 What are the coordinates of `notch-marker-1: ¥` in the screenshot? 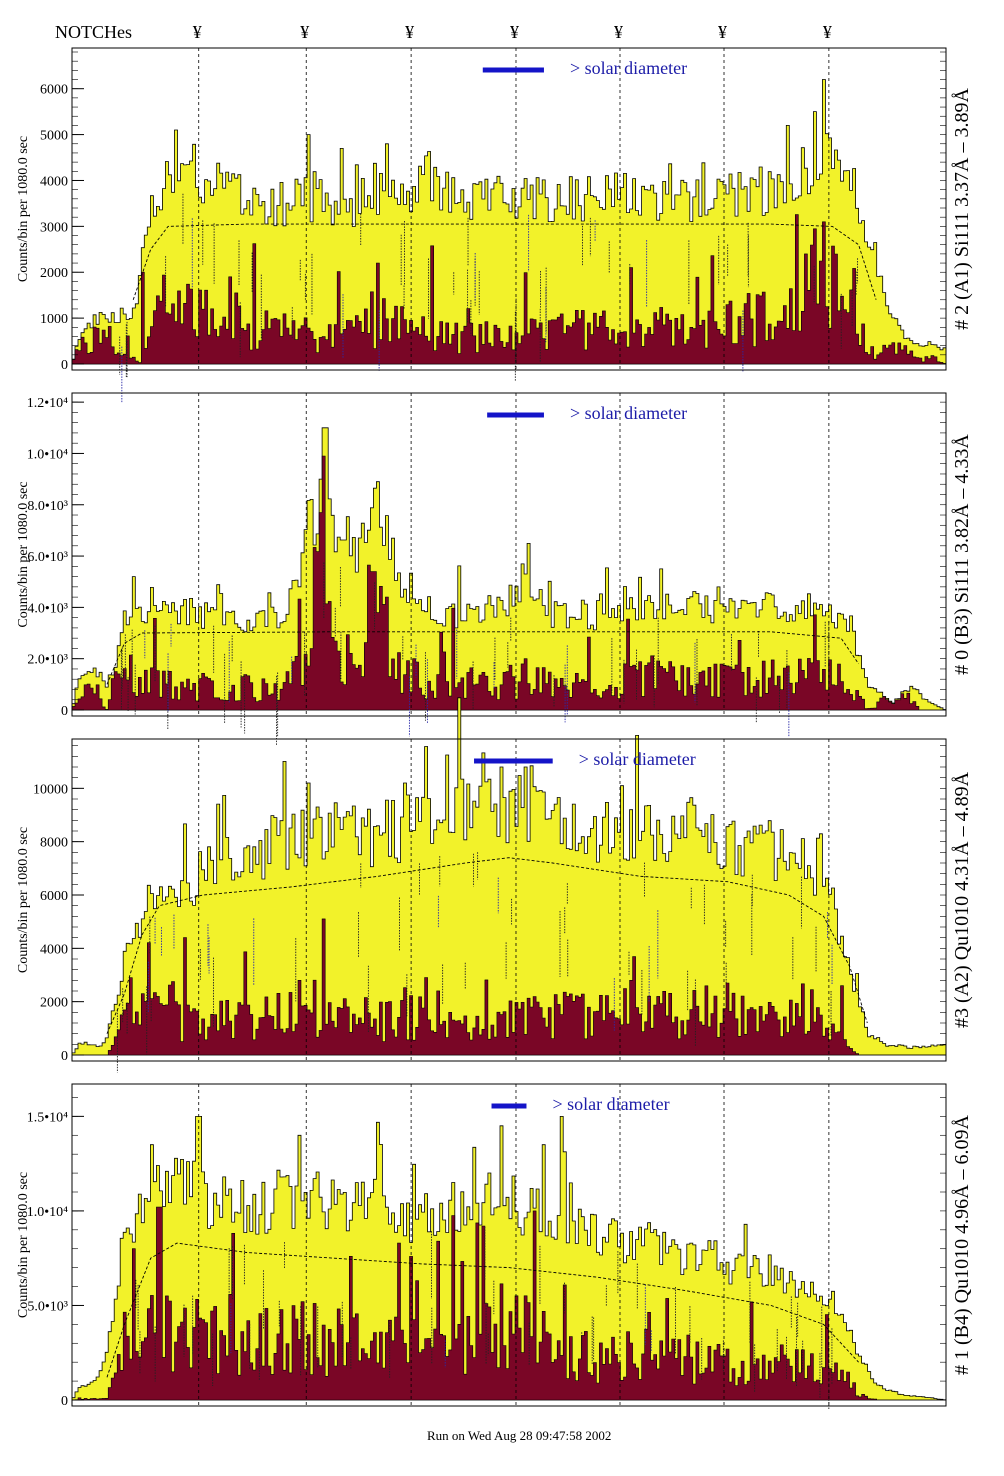 It's located at (197, 32).